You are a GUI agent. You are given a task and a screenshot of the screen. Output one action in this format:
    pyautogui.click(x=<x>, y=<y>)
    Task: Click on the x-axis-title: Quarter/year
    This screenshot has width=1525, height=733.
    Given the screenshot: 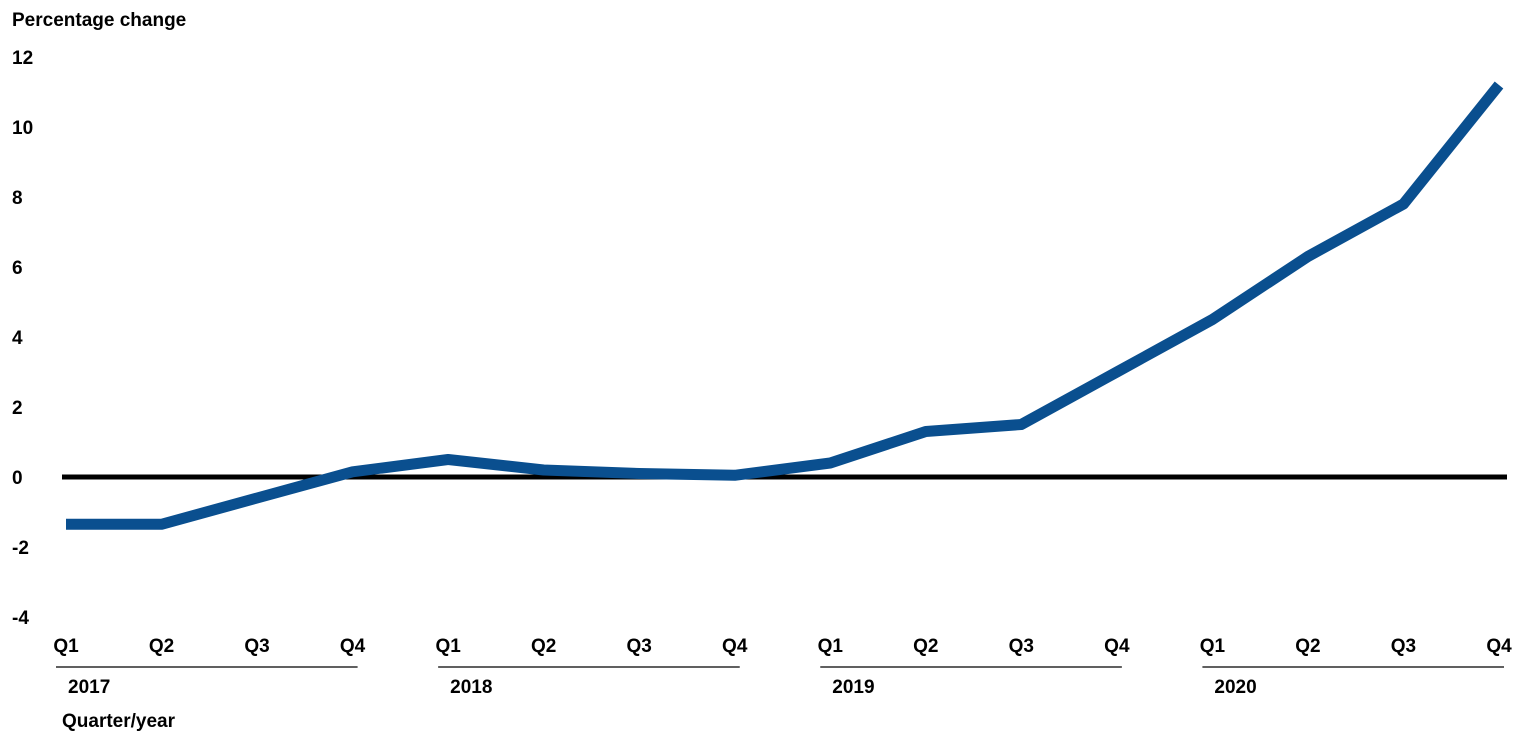 What is the action you would take?
    pyautogui.click(x=119, y=721)
    